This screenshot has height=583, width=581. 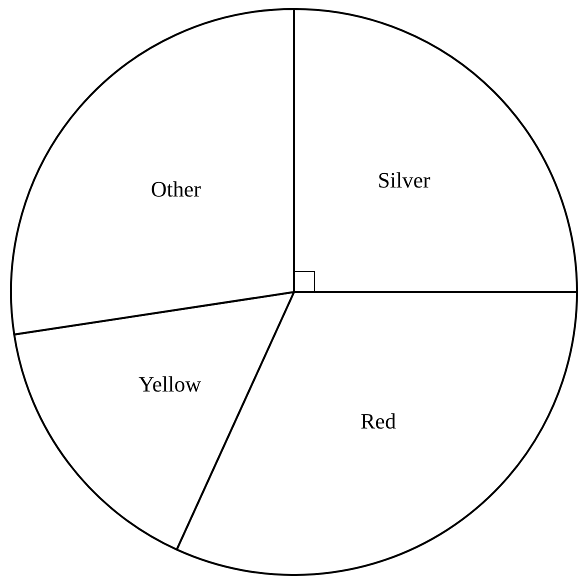 I want to click on slice-label: Red, so click(x=378, y=421).